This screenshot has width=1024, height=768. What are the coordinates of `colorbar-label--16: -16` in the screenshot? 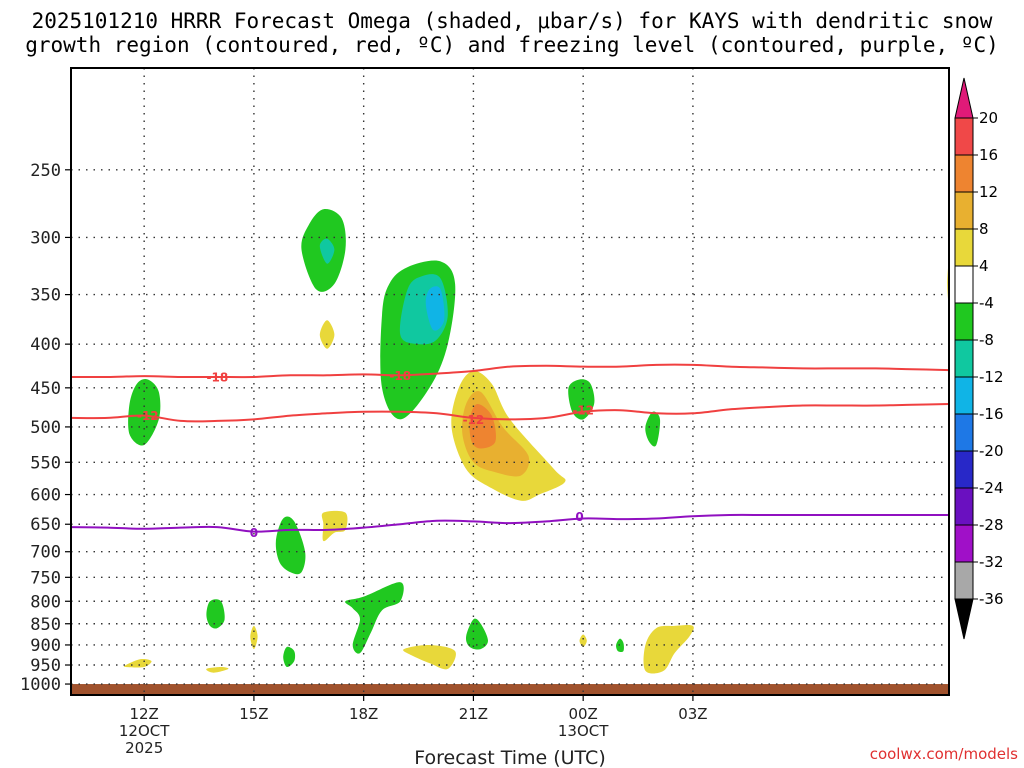 It's located at (991, 414).